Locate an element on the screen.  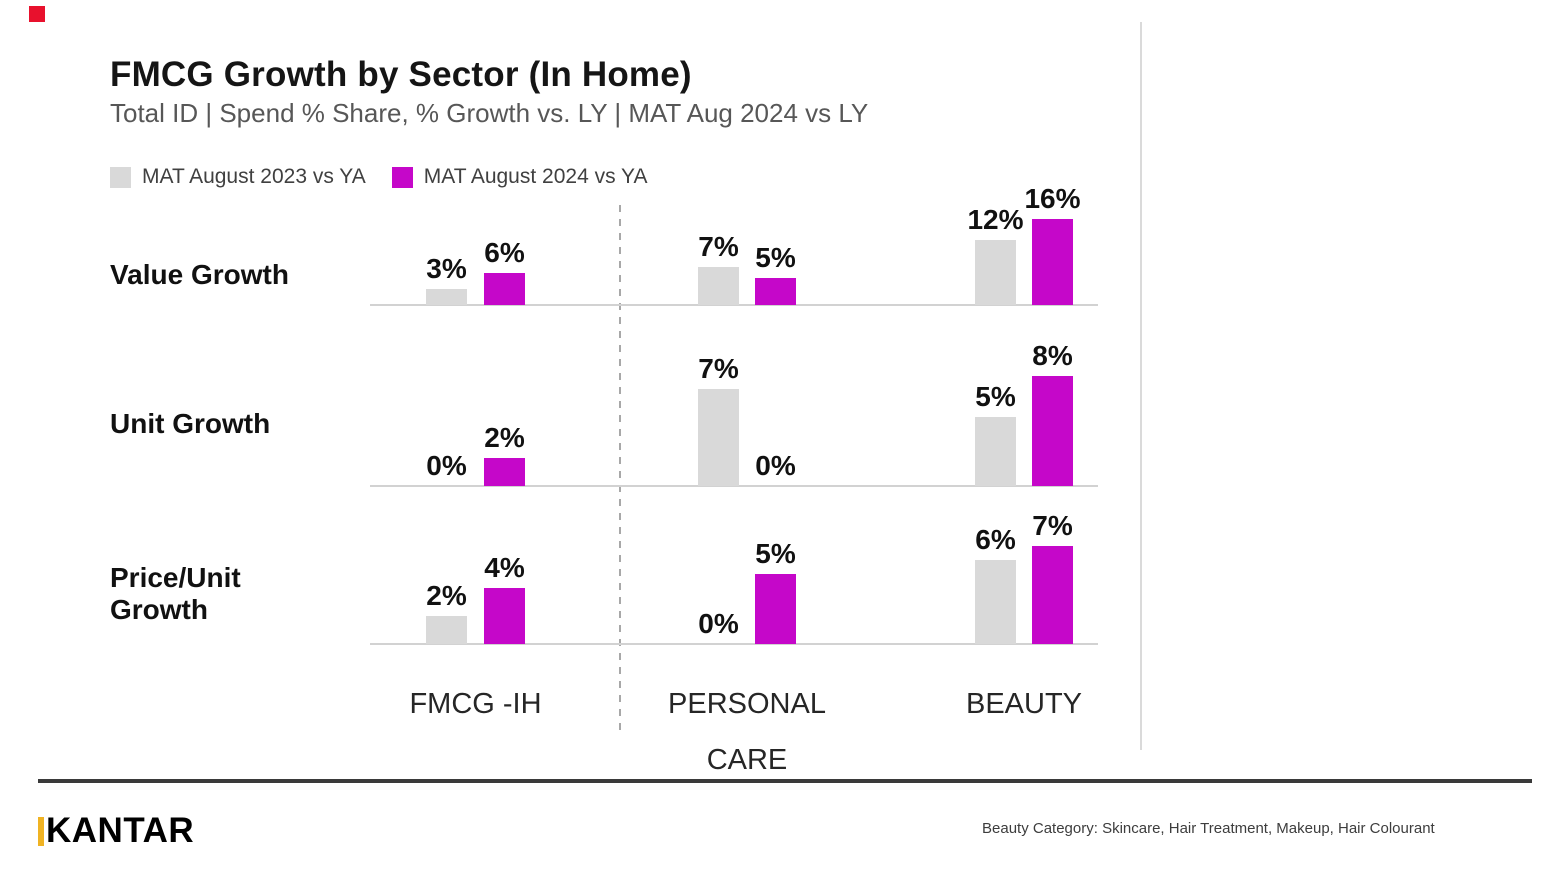
column-label-beauty: BEAUTY is located at coordinates (1024, 704).